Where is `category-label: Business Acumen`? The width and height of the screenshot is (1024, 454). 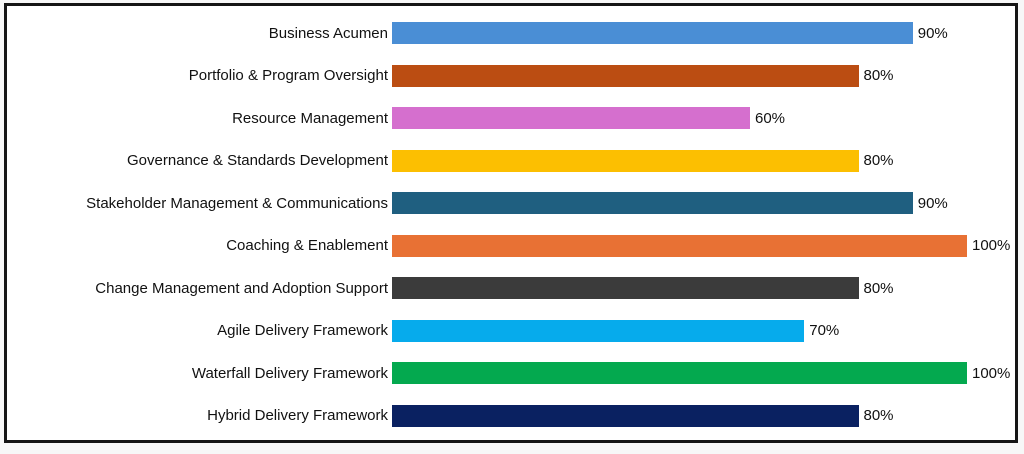 category-label: Business Acumen is located at coordinates (328, 33).